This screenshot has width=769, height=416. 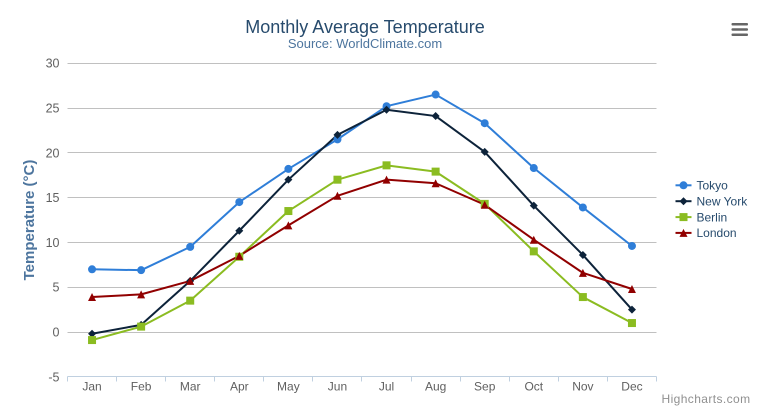 What do you see at coordinates (53, 64) in the screenshot?
I see `svg-text: 30` at bounding box center [53, 64].